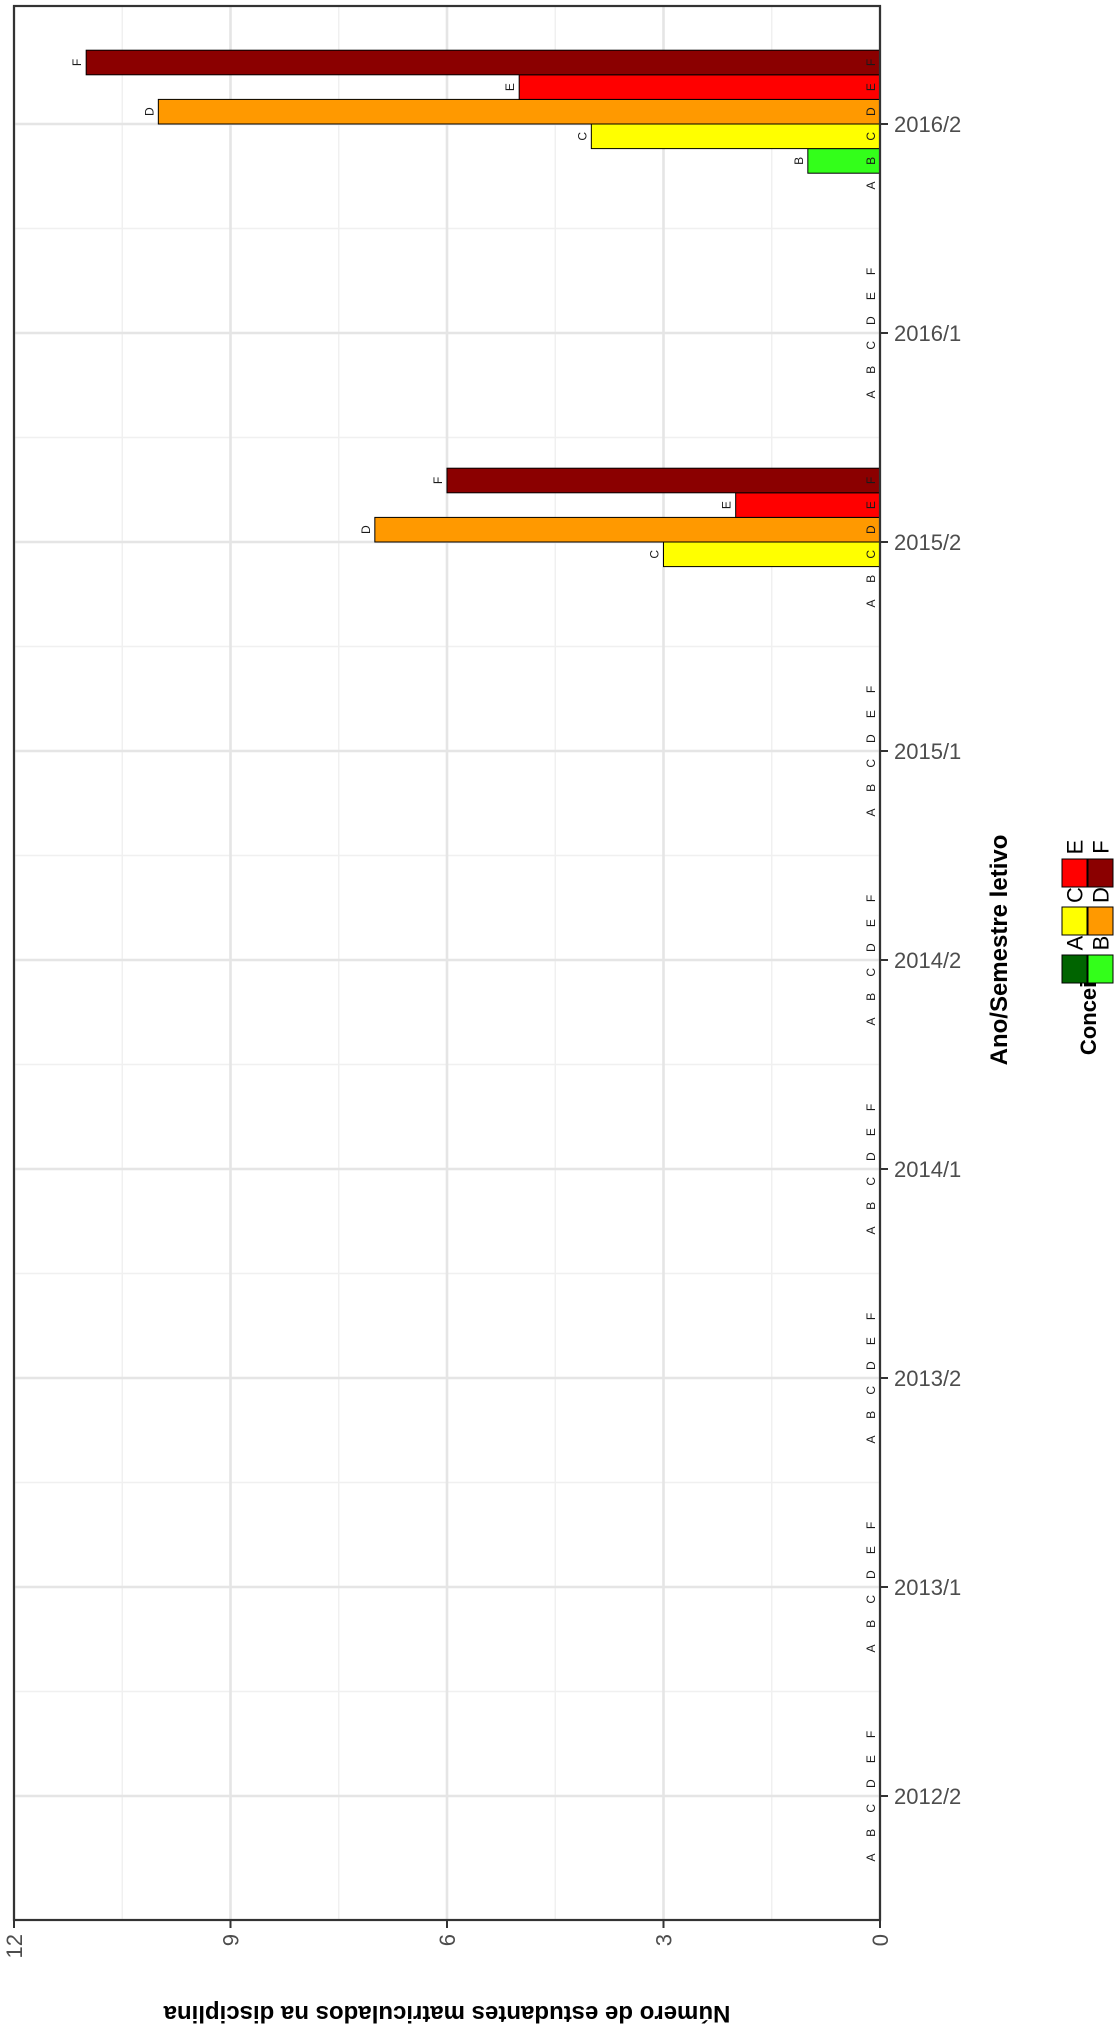 This screenshot has width=1118, height=2028. What do you see at coordinates (519, 111) in the screenshot?
I see `bar-D-2016/2` at bounding box center [519, 111].